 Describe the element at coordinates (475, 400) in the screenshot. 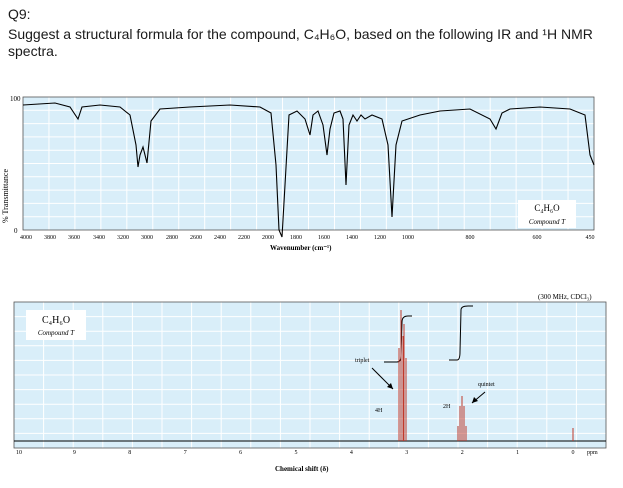

I see `quintet-arrowhead` at that location.